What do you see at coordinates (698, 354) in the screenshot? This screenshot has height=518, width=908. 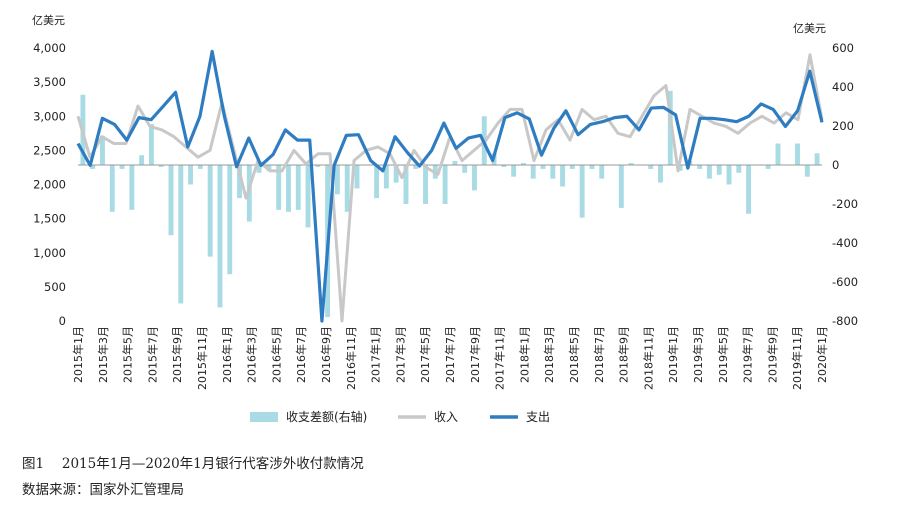 I see `x-tick-label: 2019年3月` at bounding box center [698, 354].